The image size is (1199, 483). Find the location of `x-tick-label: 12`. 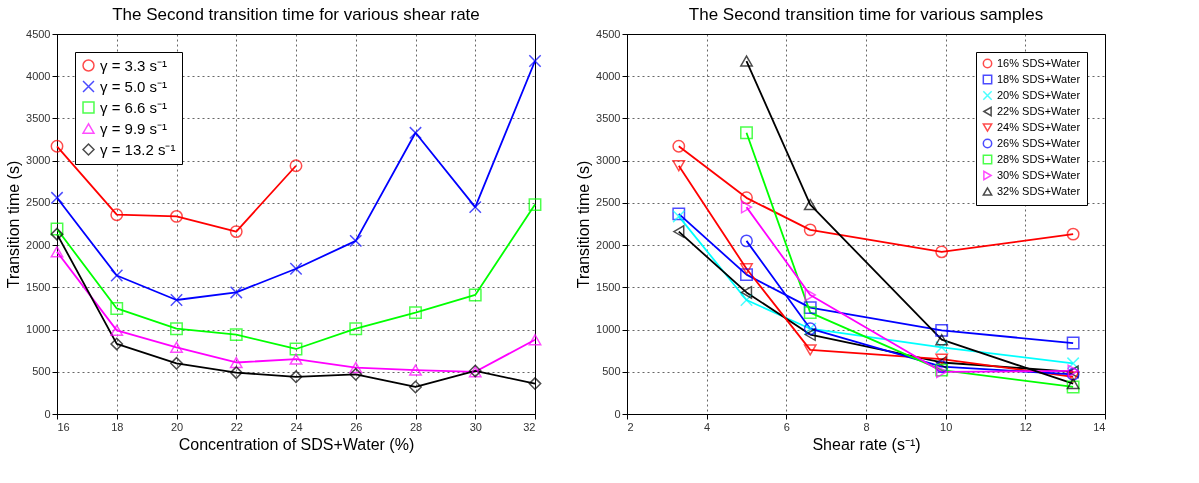

x-tick-label: 12 is located at coordinates (1025, 426).